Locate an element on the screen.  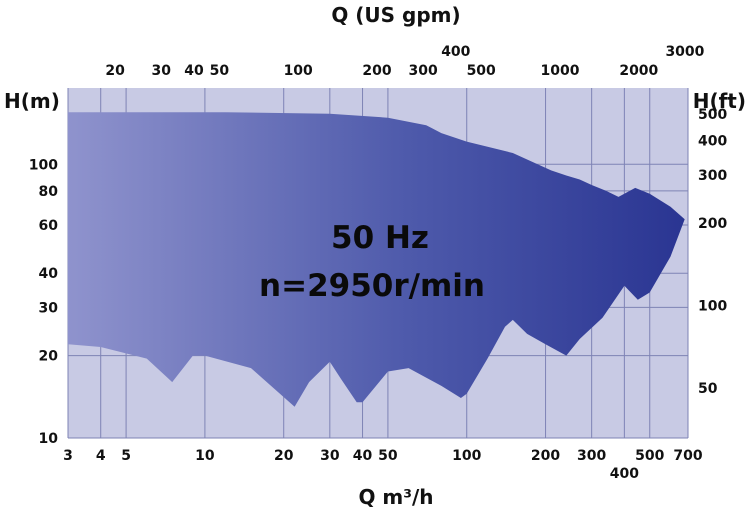
x-tick-label-top: 40 is located at coordinates (194, 71).